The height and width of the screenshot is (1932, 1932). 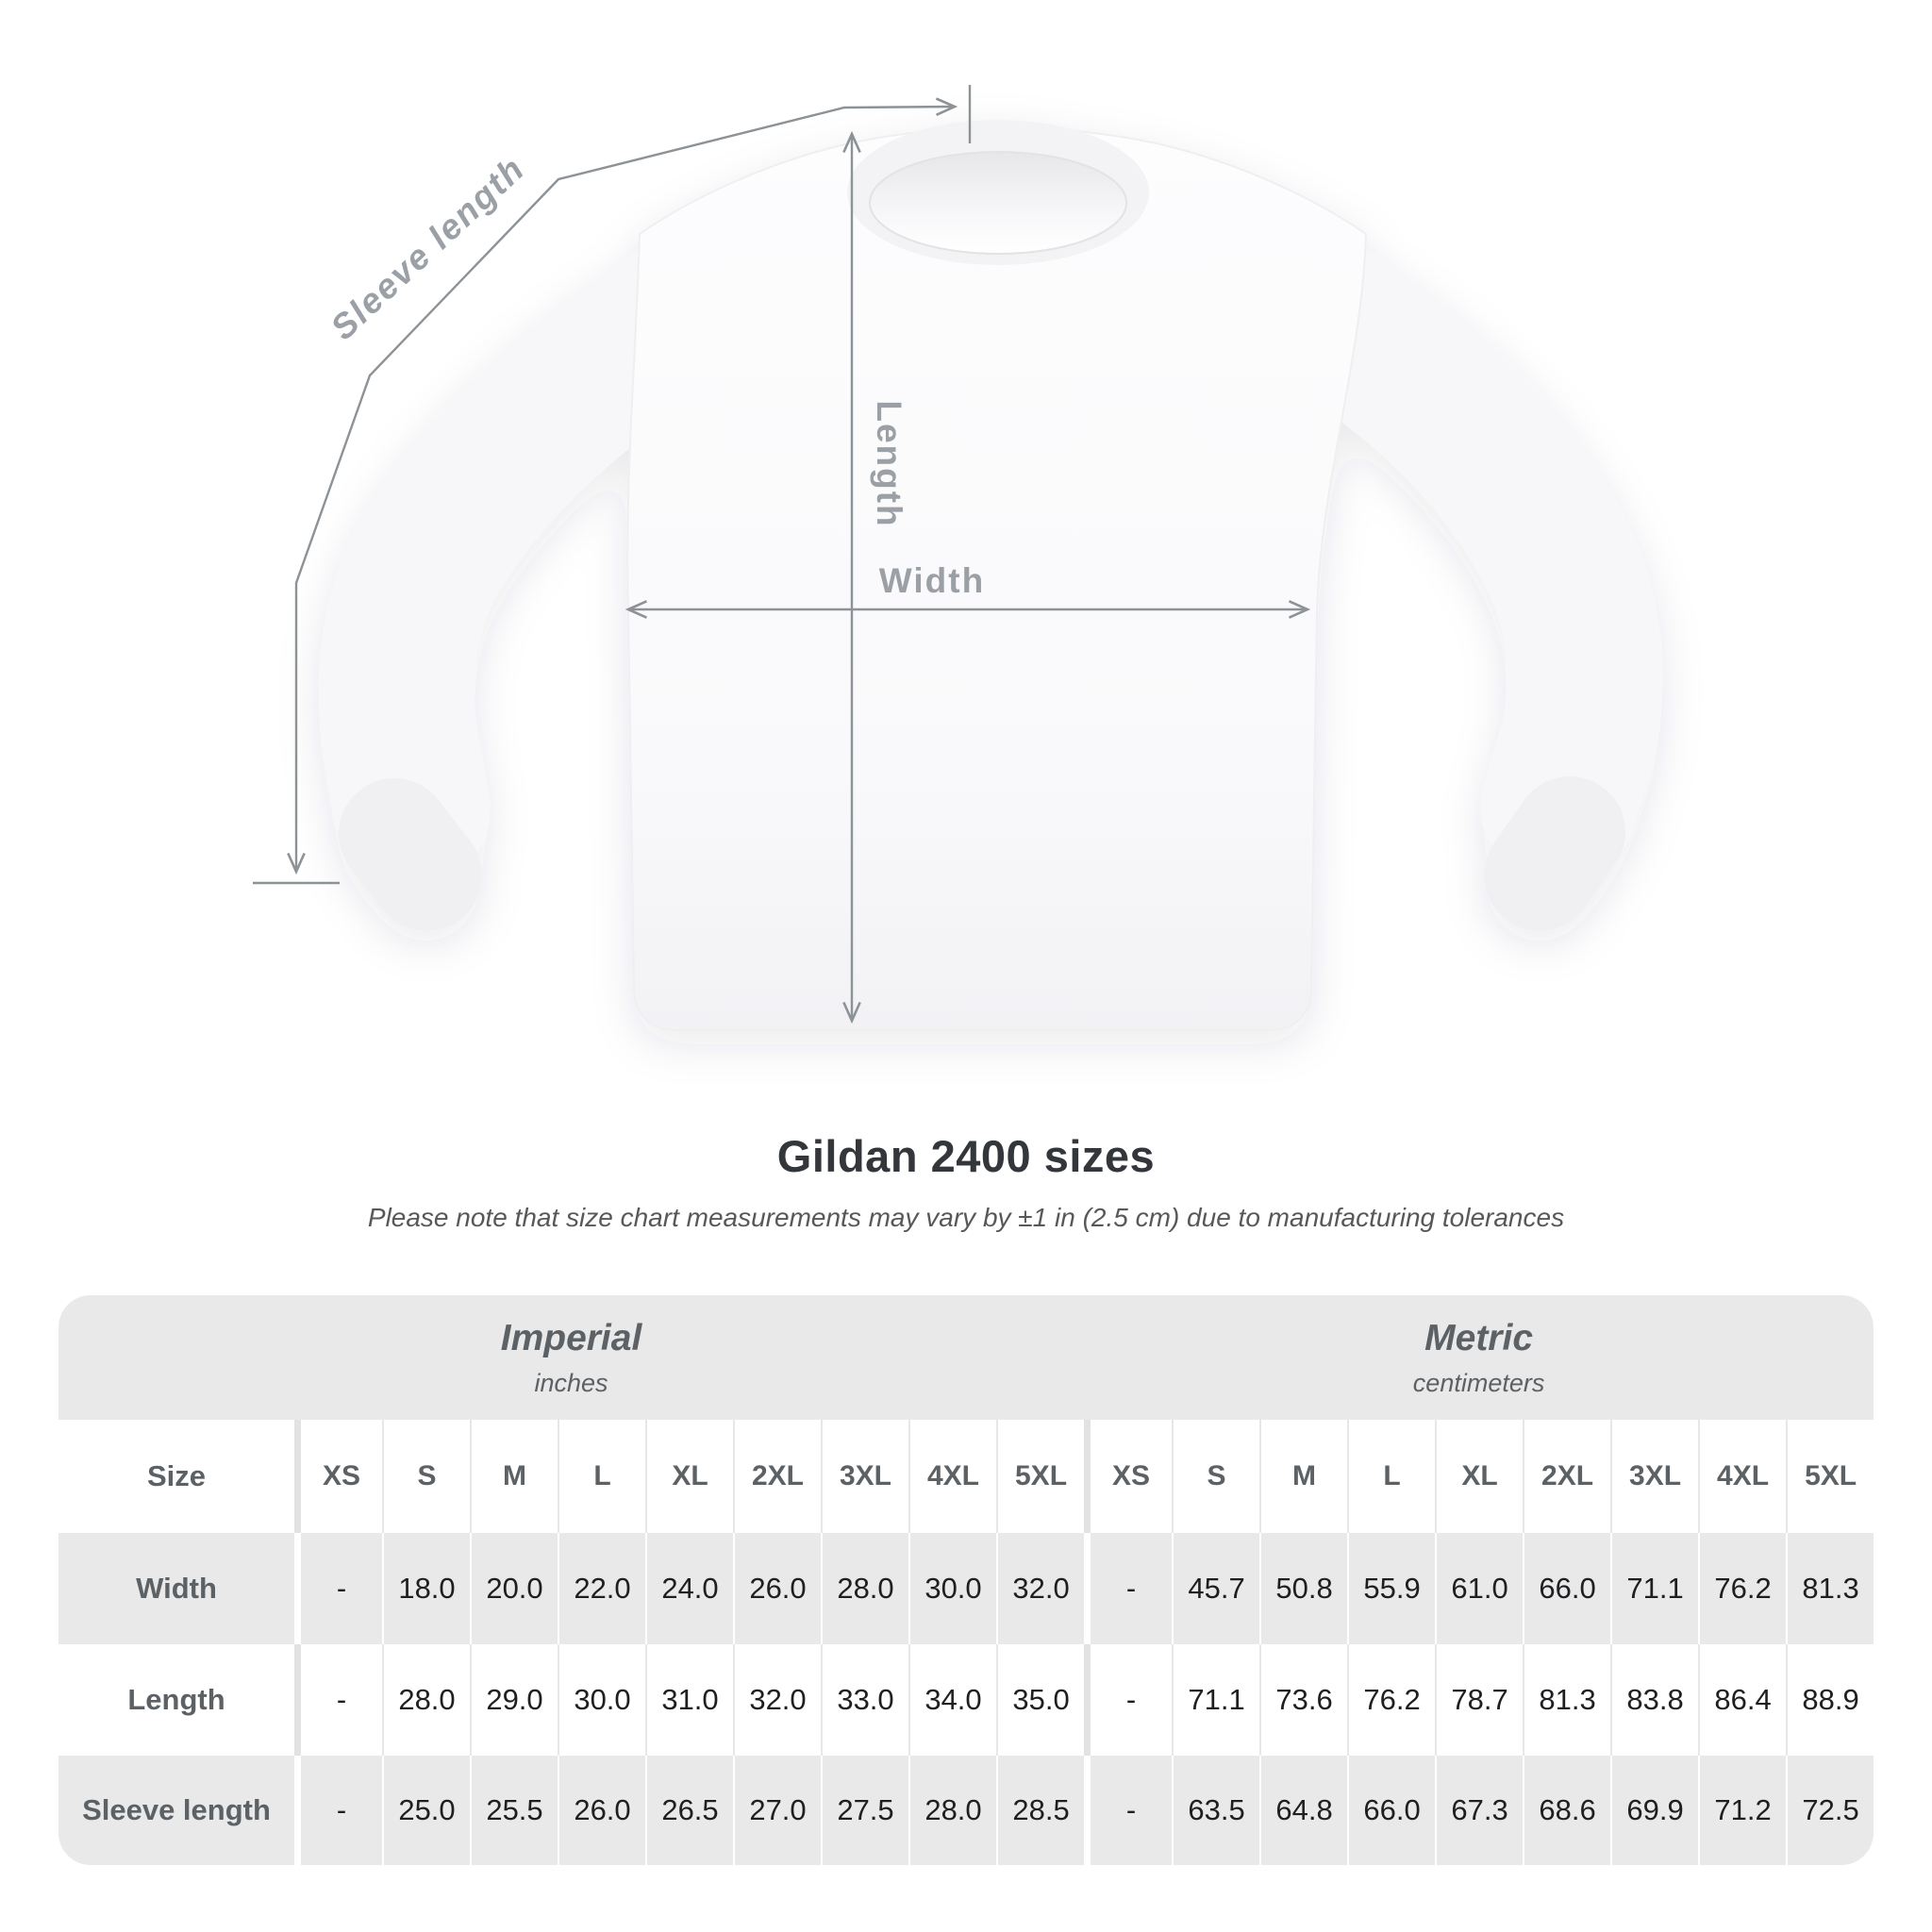 What do you see at coordinates (689, 1589) in the screenshot?
I see `width-cell: 24.0` at bounding box center [689, 1589].